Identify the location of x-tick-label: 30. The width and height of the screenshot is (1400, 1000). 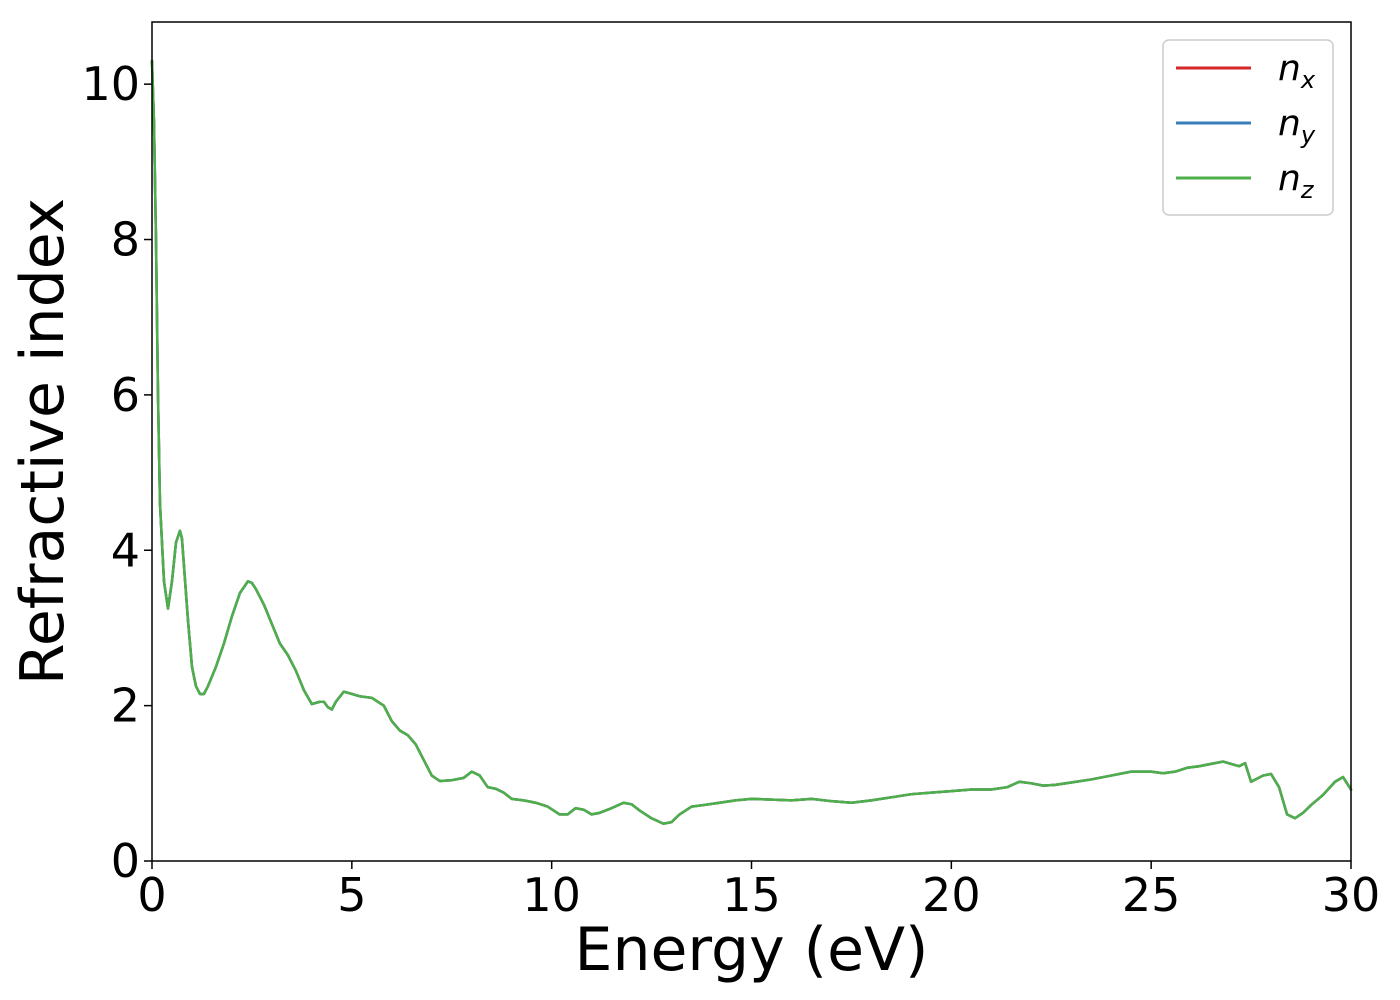
(1351, 895).